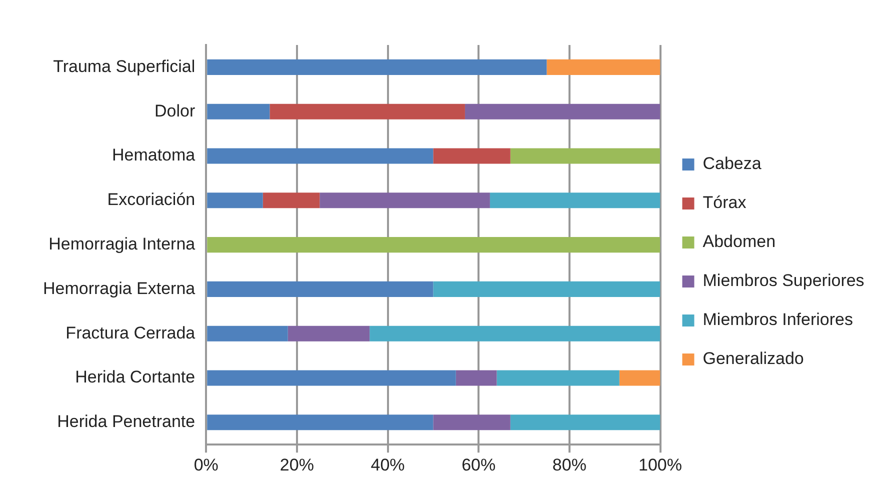 This screenshot has height=504, width=891. Describe the element at coordinates (154, 155) in the screenshot. I see `y-tick-label: Hematoma` at that location.